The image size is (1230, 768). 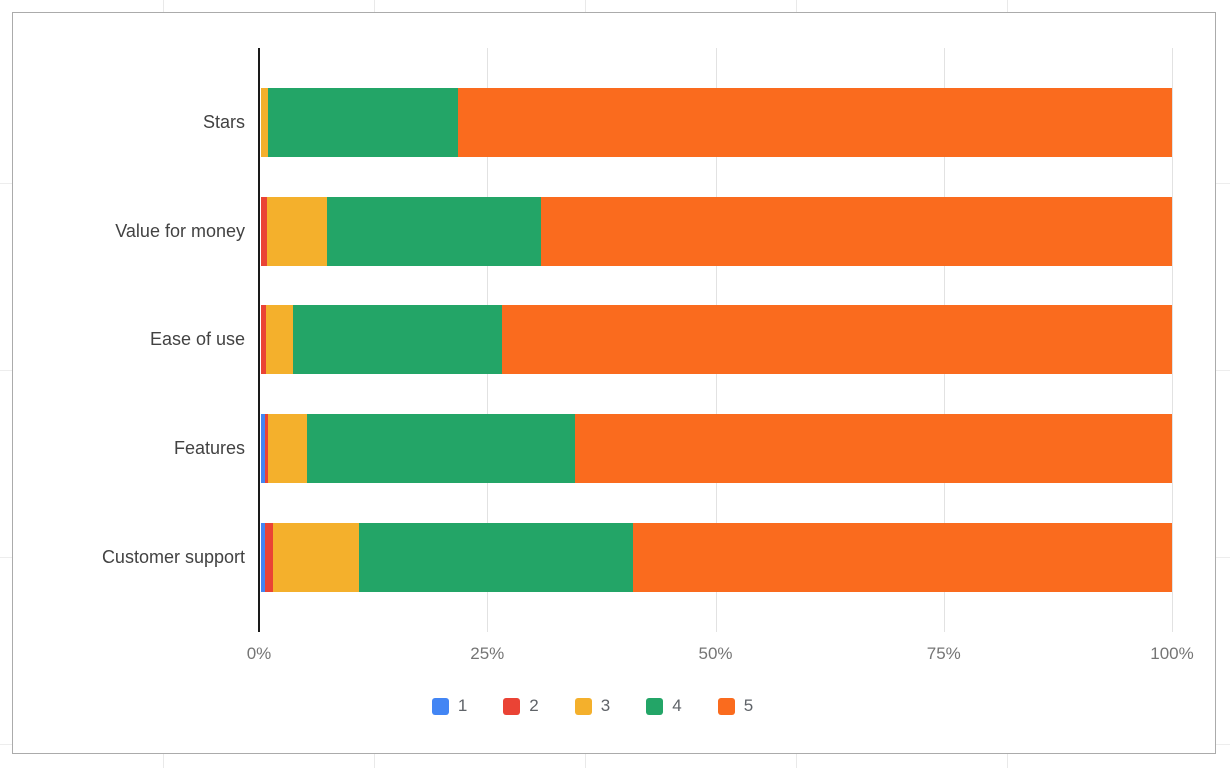 What do you see at coordinates (259, 340) in the screenshot?
I see `y-axis-baseline` at bounding box center [259, 340].